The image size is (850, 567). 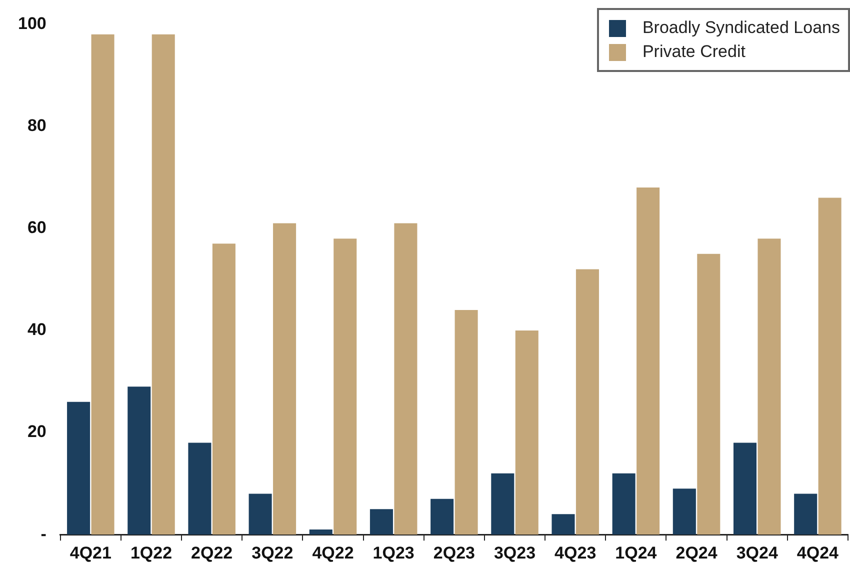 I want to click on x-tick-label: 4Q23, so click(x=575, y=552).